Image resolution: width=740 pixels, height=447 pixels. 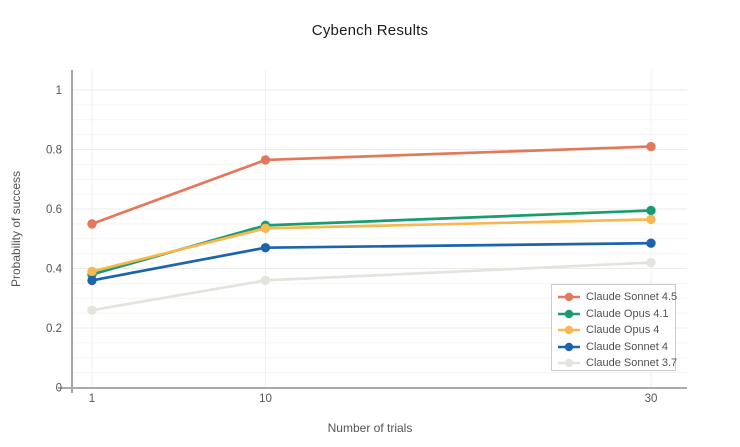 I want to click on legend-item-label: Claude Opus 4.1, so click(x=627, y=313).